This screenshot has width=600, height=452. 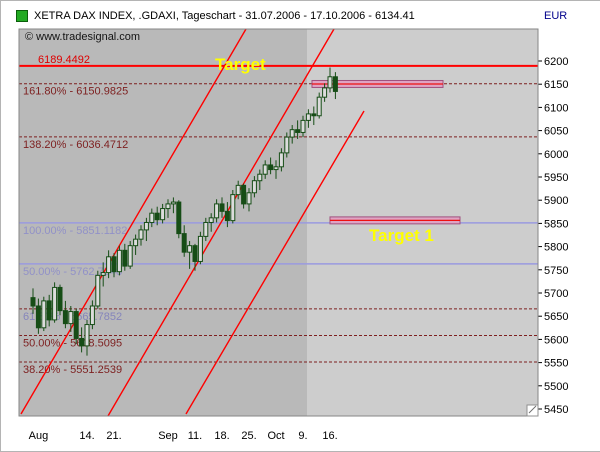 I want to click on resize-handle, so click(x=532, y=410).